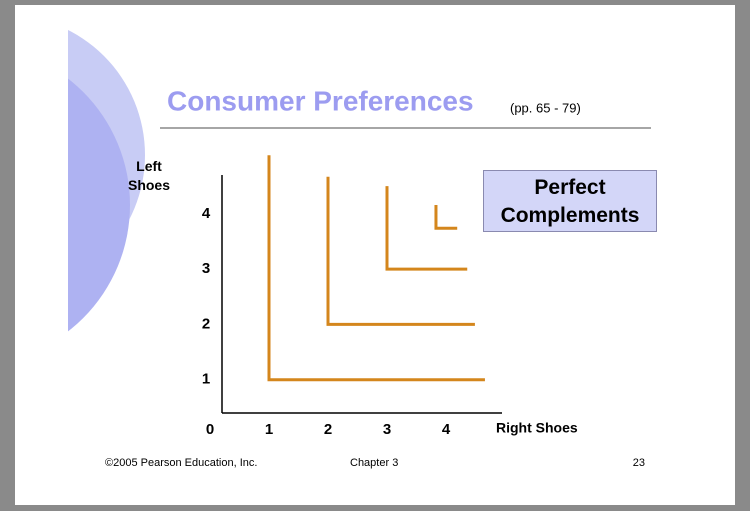 The height and width of the screenshot is (511, 750). Describe the element at coordinates (387, 429) in the screenshot. I see `x-tick-label: 3` at that location.